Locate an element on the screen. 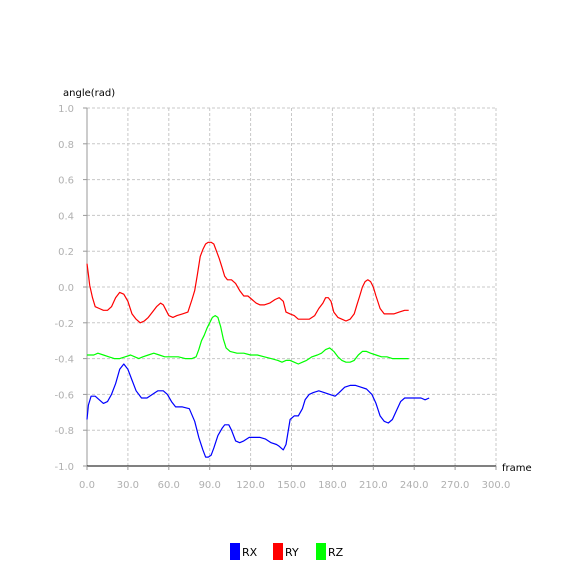 This screenshot has width=584, height=565. legend: RX RY RZ is located at coordinates (287, 551).